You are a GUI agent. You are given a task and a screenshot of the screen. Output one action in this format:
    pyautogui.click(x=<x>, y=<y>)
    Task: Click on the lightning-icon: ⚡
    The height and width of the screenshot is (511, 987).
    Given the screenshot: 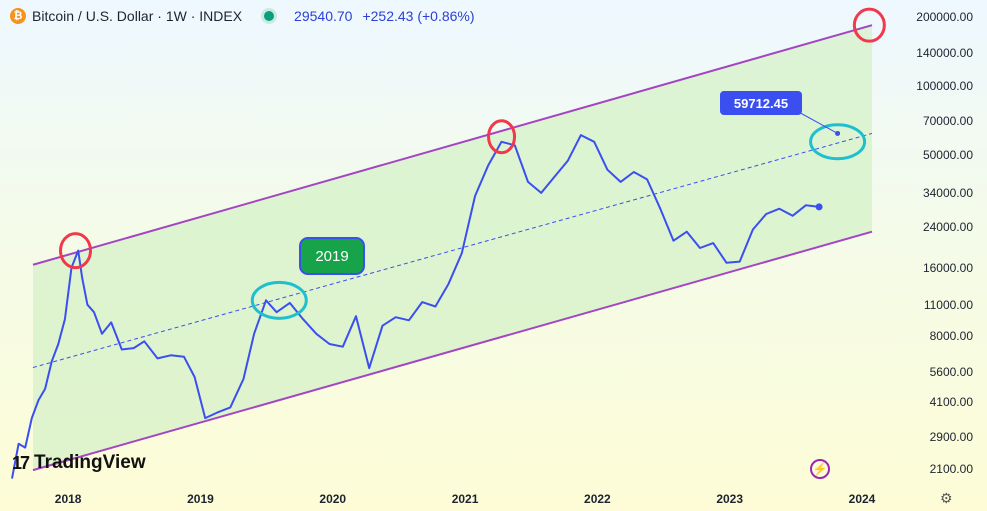 What is the action you would take?
    pyautogui.click(x=820, y=469)
    